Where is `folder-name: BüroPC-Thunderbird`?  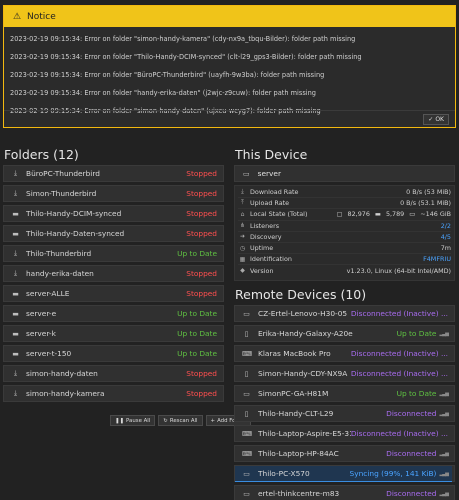
folder-name: BüroPC-Thunderbird is located at coordinates (63, 173).